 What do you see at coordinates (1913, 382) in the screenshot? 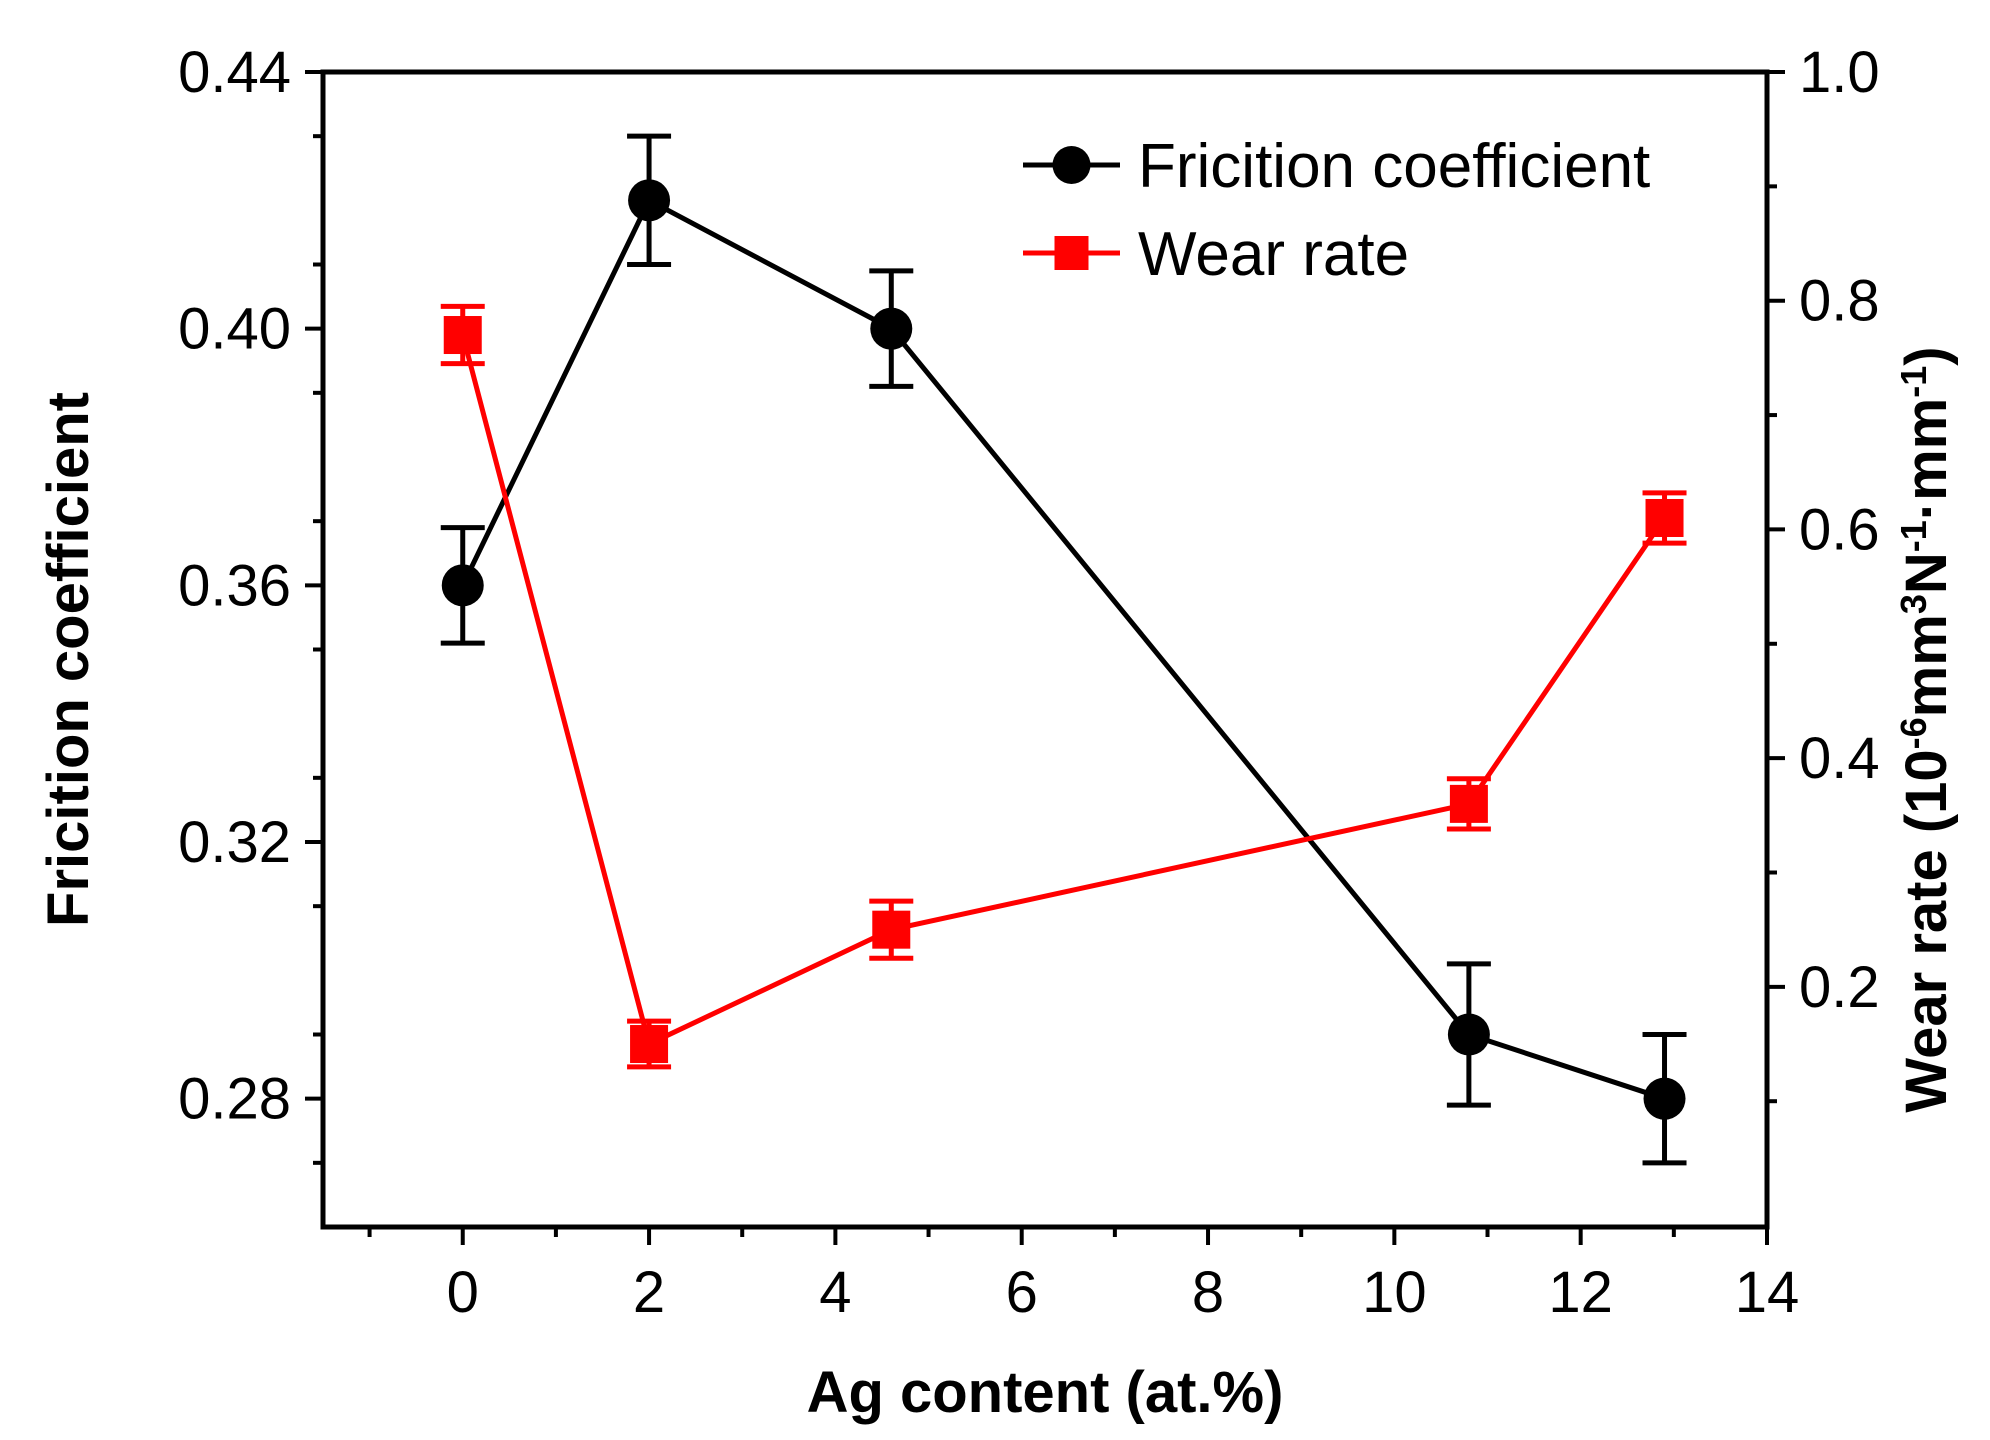
I see `y2-title-exp4: -1` at bounding box center [1913, 382].